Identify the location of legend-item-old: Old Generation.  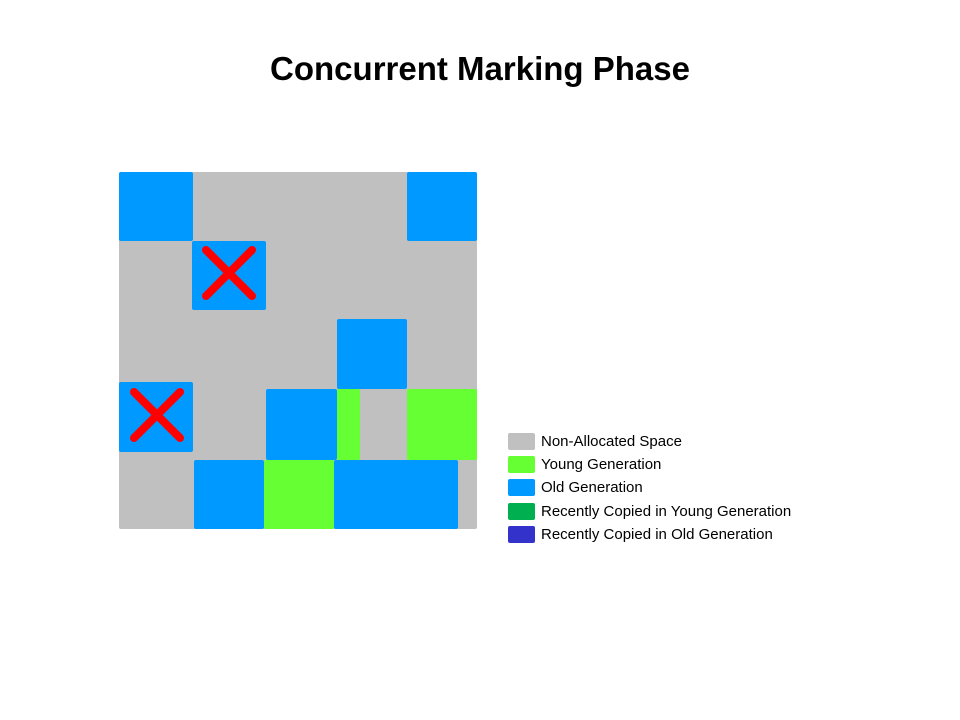
(649, 487).